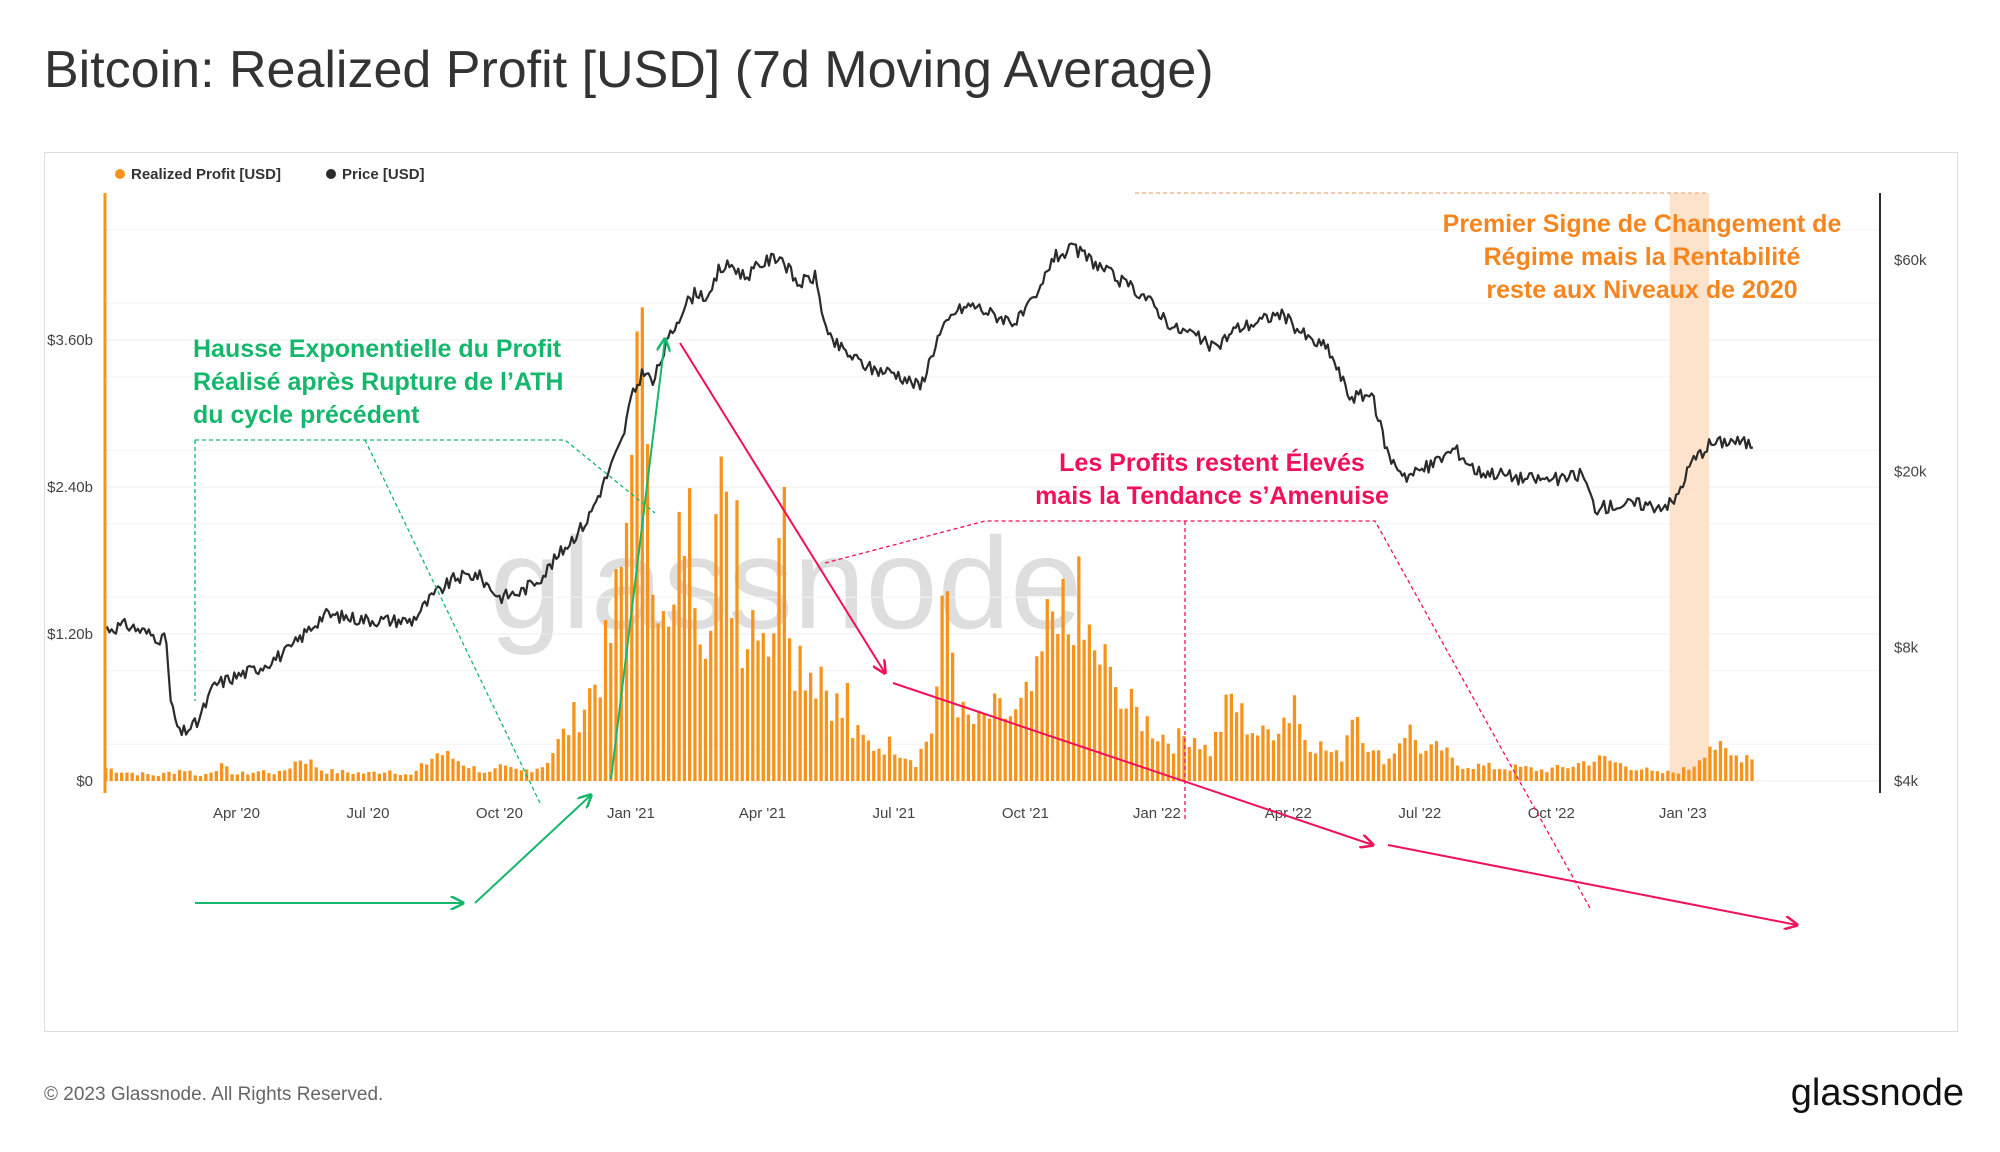 This screenshot has width=2000, height=1152. I want to click on y-right-tick-label: $60k, so click(1910, 260).